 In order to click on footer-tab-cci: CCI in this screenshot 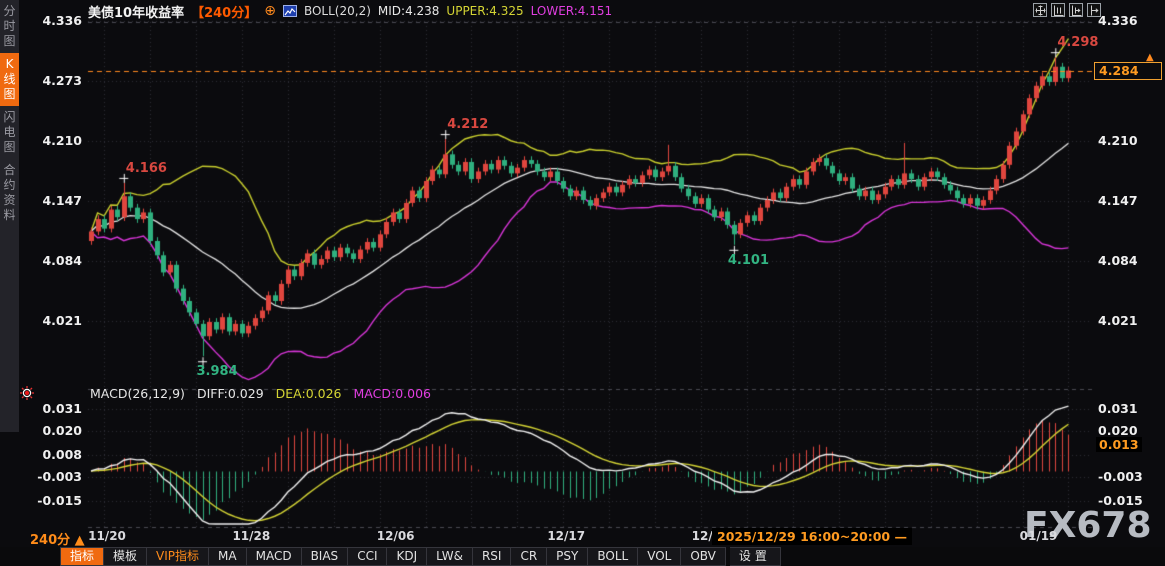, I will do `click(368, 556)`.